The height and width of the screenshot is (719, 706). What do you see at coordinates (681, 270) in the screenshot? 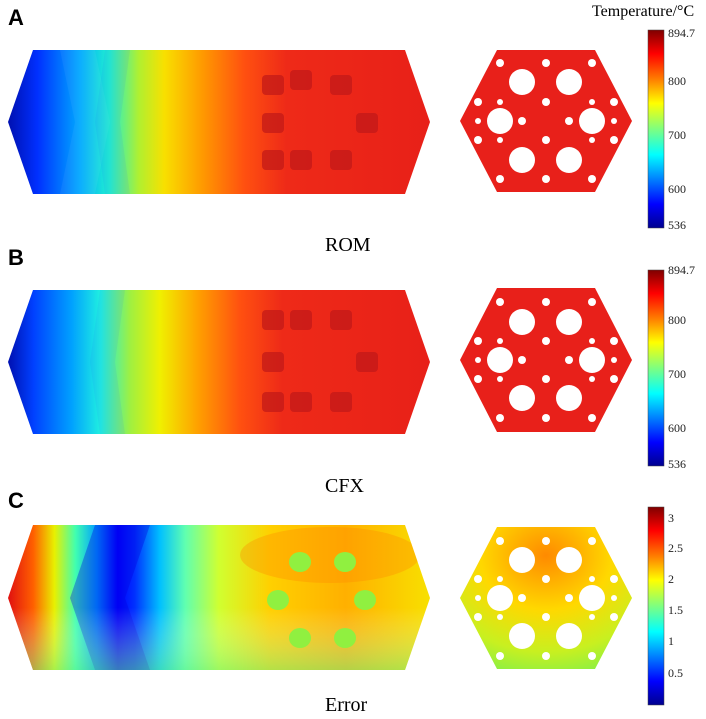
I see `colorbar-b-tick: 894.7` at bounding box center [681, 270].